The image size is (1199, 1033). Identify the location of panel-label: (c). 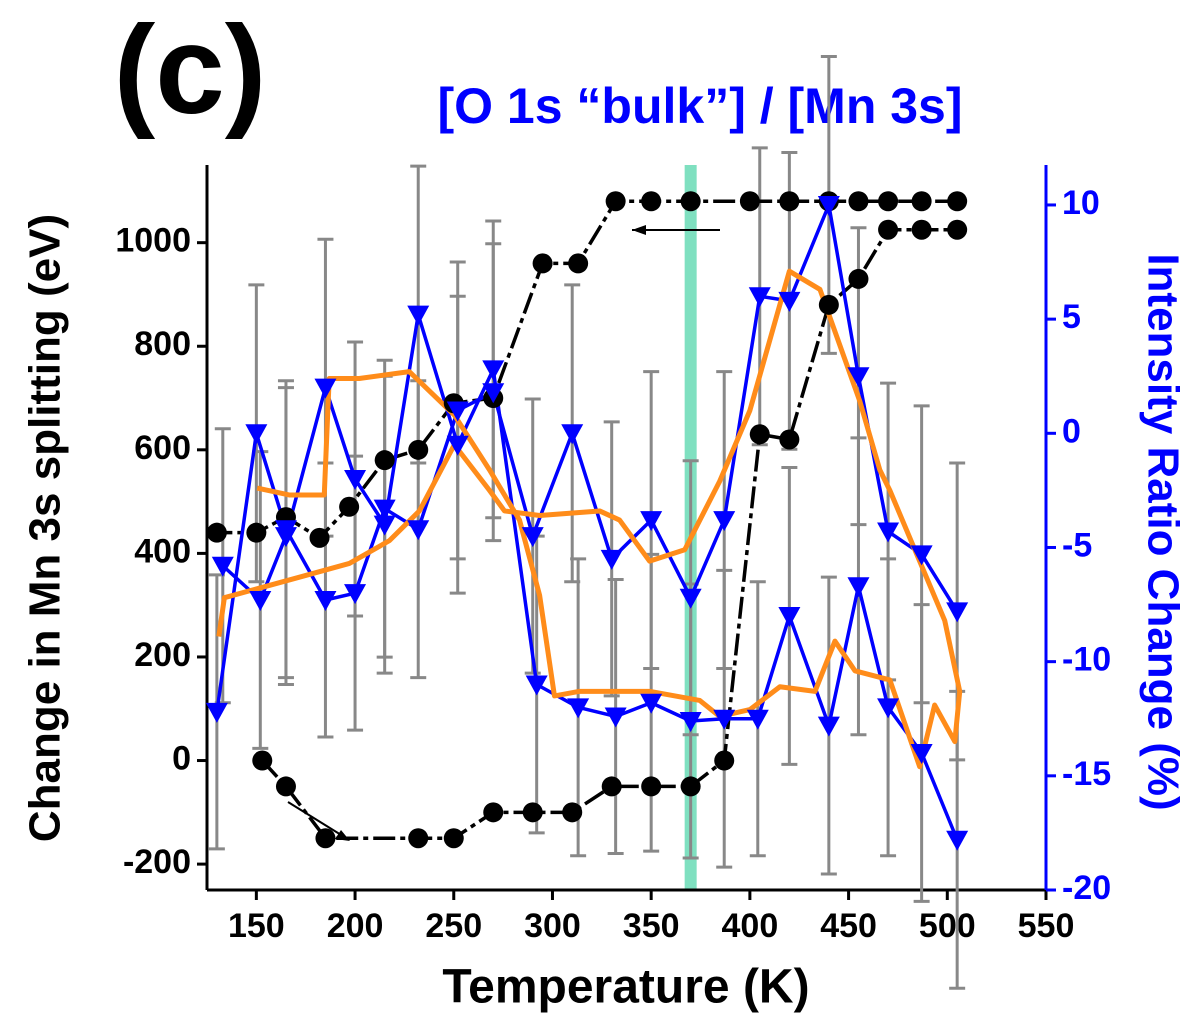
(190, 70).